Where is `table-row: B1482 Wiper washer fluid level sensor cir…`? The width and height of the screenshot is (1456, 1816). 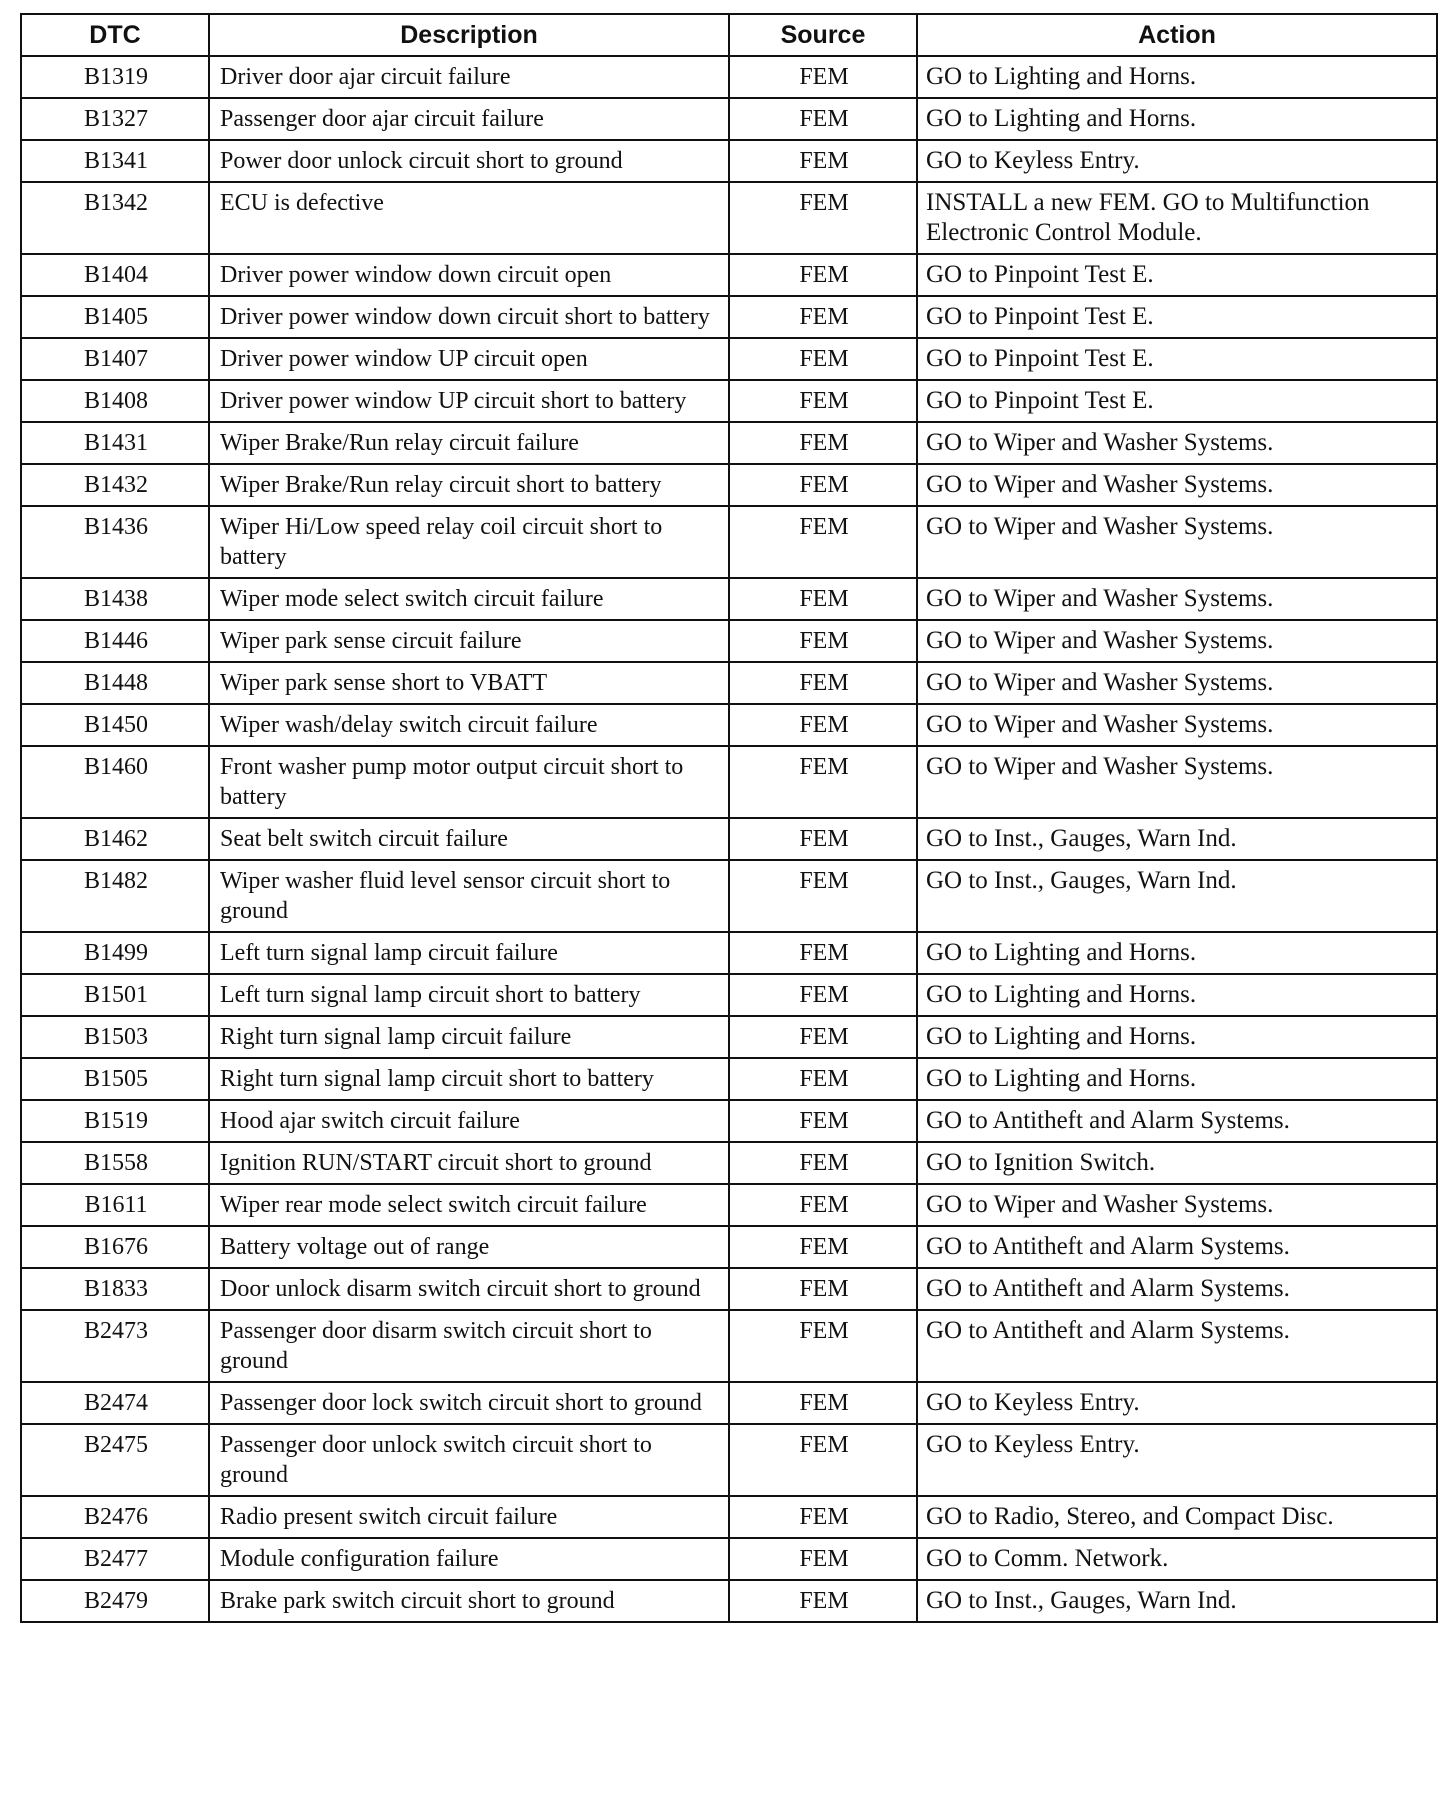
table-row: B1482 Wiper washer fluid level sensor cir… is located at coordinates (729, 896).